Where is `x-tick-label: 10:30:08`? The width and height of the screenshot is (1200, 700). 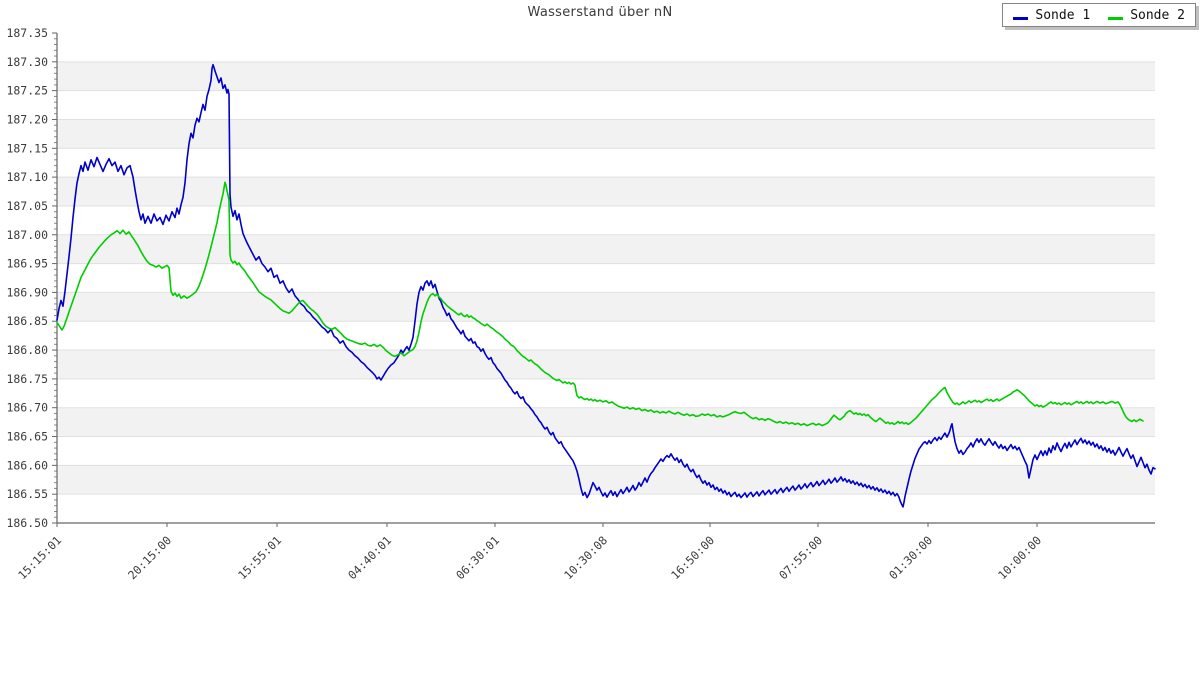 x-tick-label: 10:30:08 is located at coordinates (585, 557).